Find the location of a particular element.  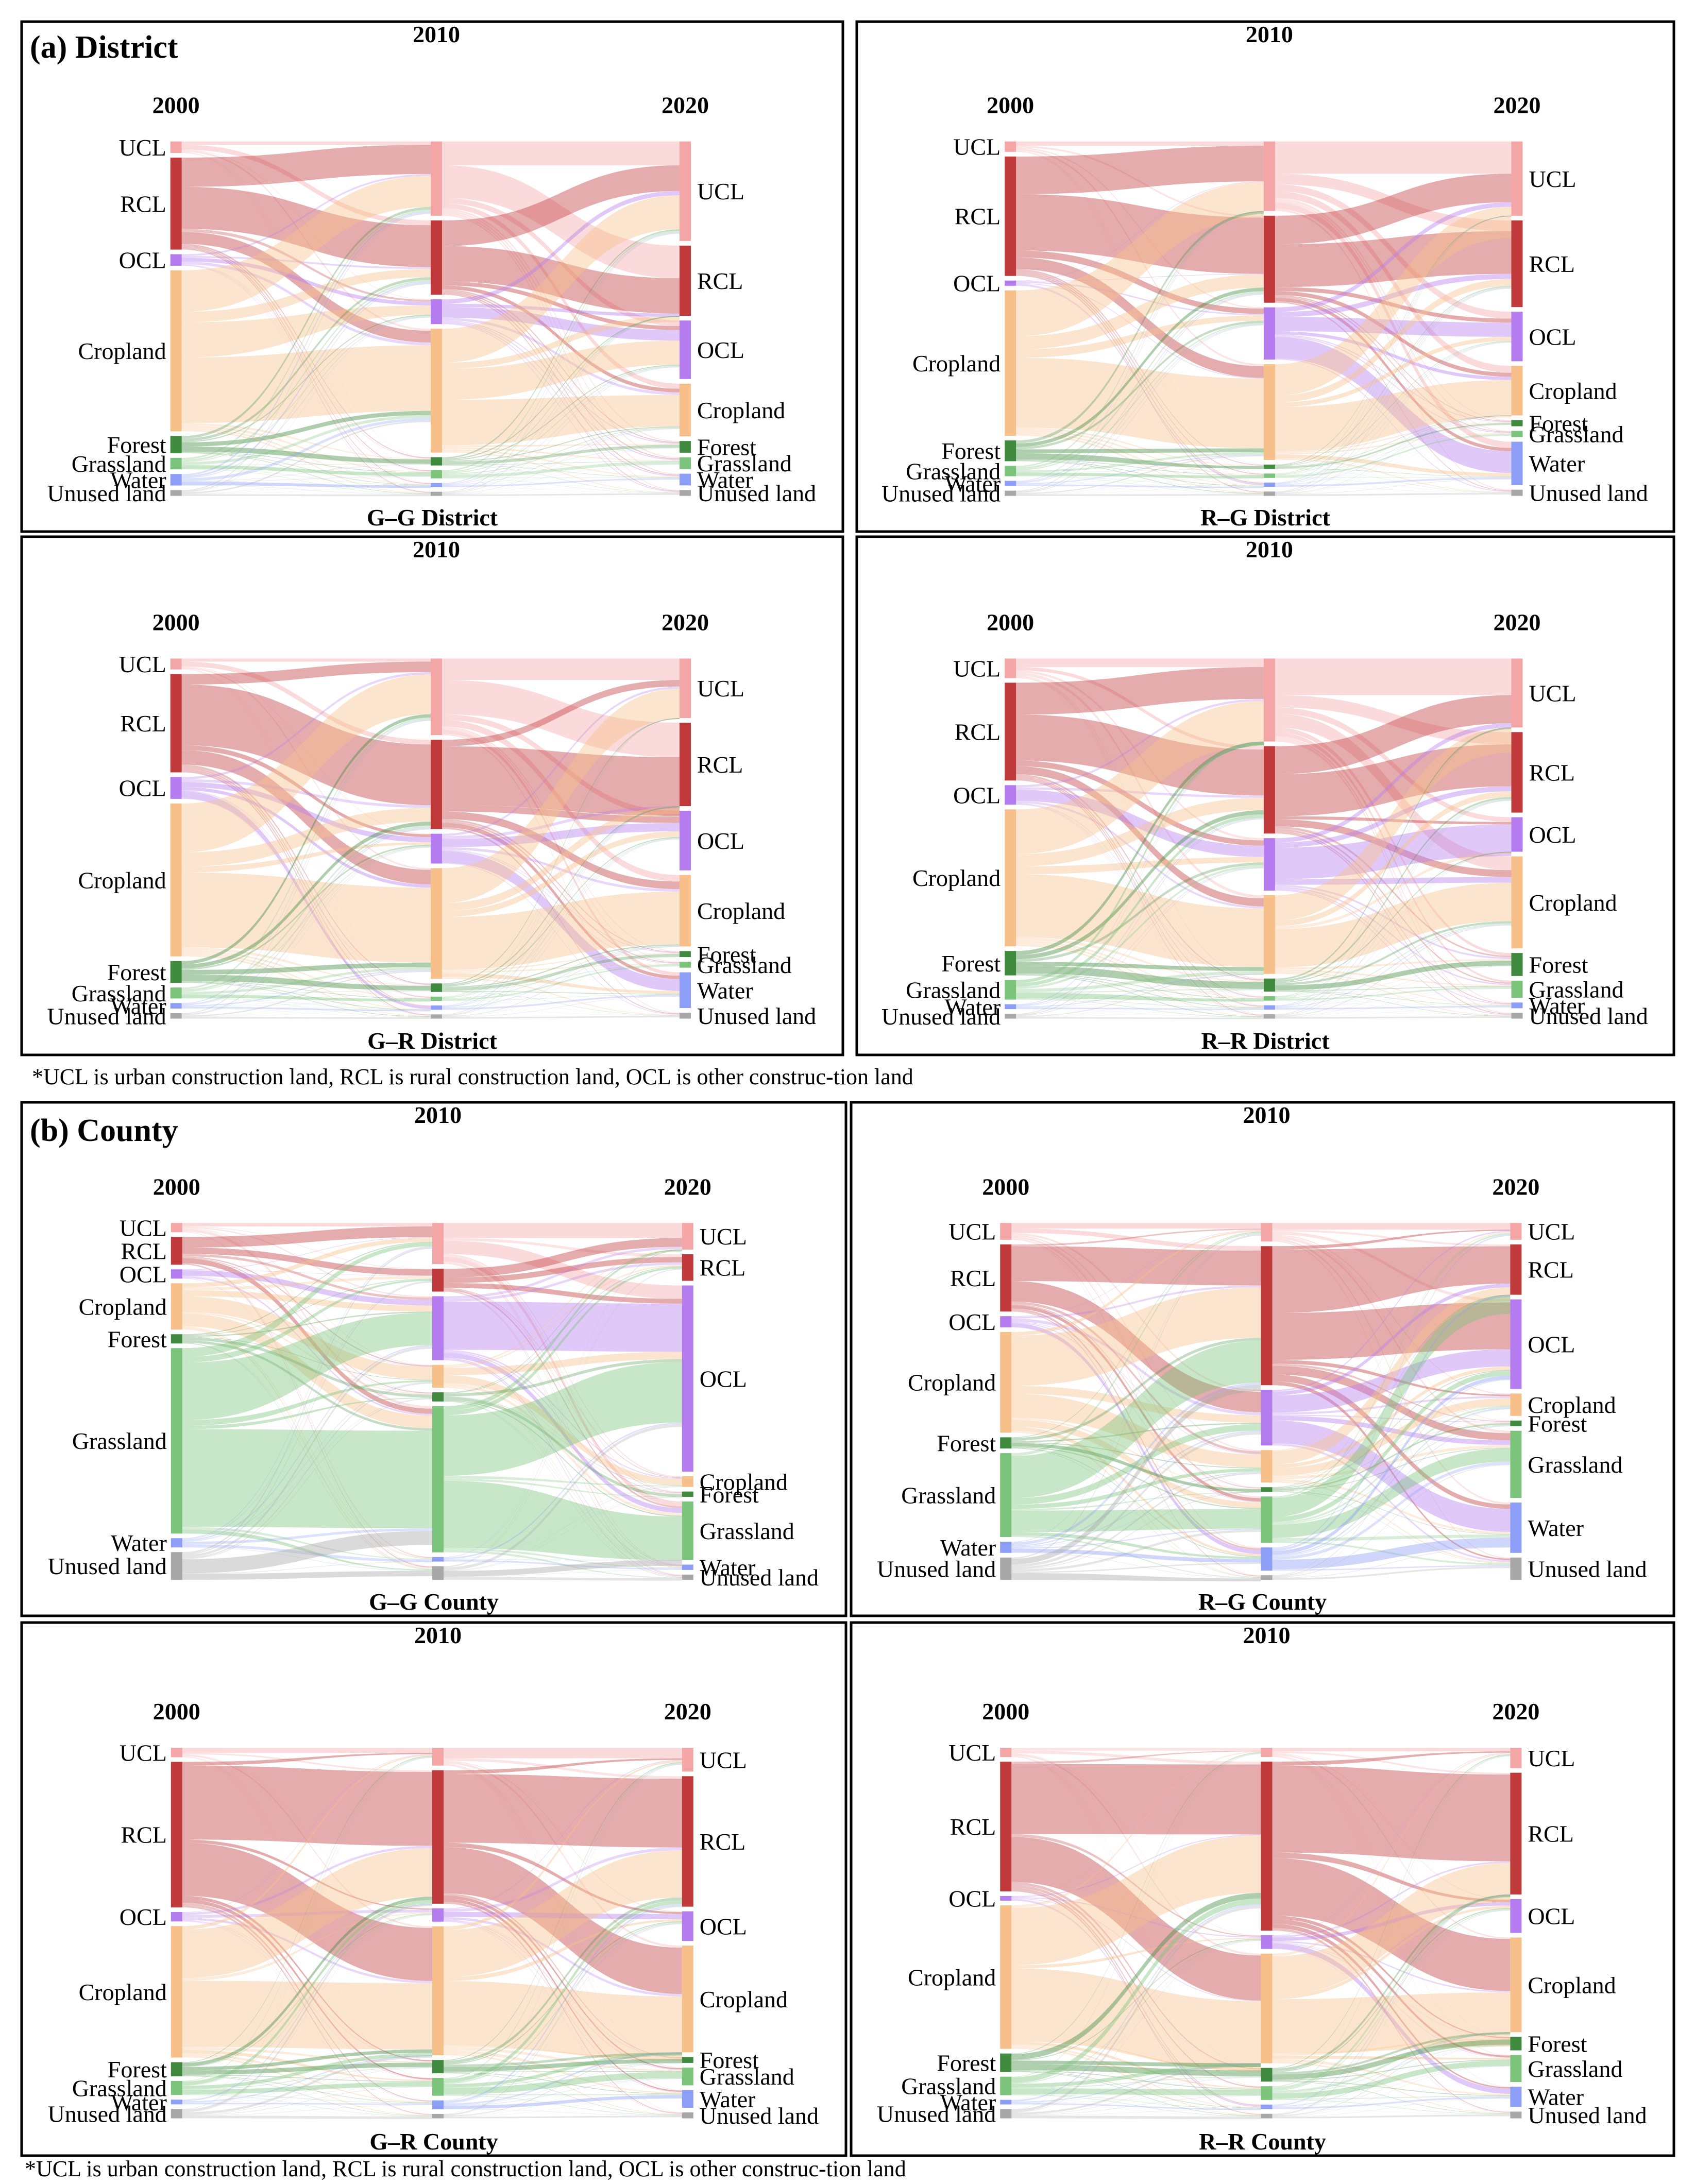

flow-ocl-to-forest is located at coordinates (1136, 1984).